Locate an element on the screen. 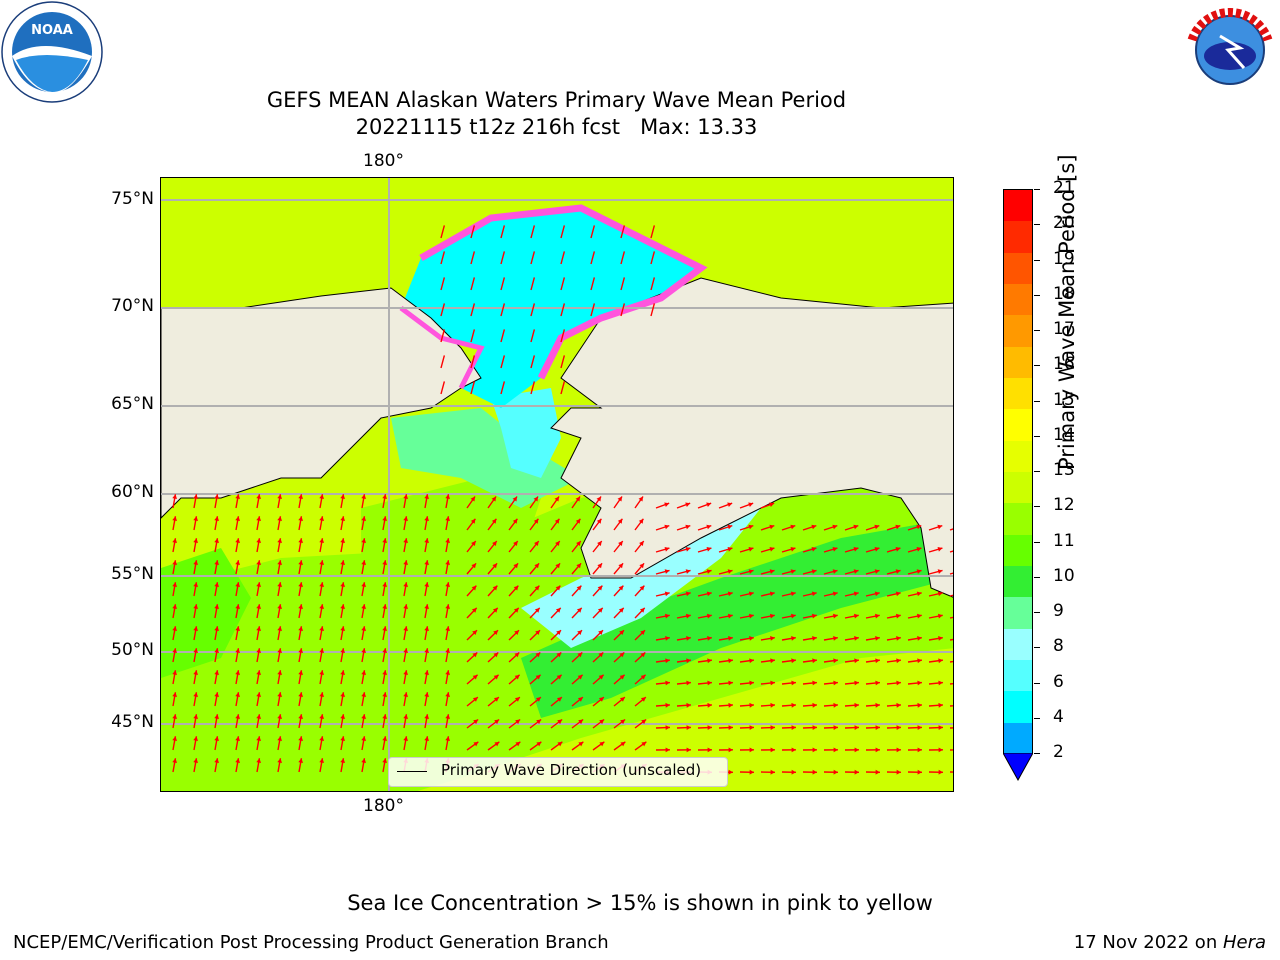  top-lon-label: 180° is located at coordinates (383, 161).